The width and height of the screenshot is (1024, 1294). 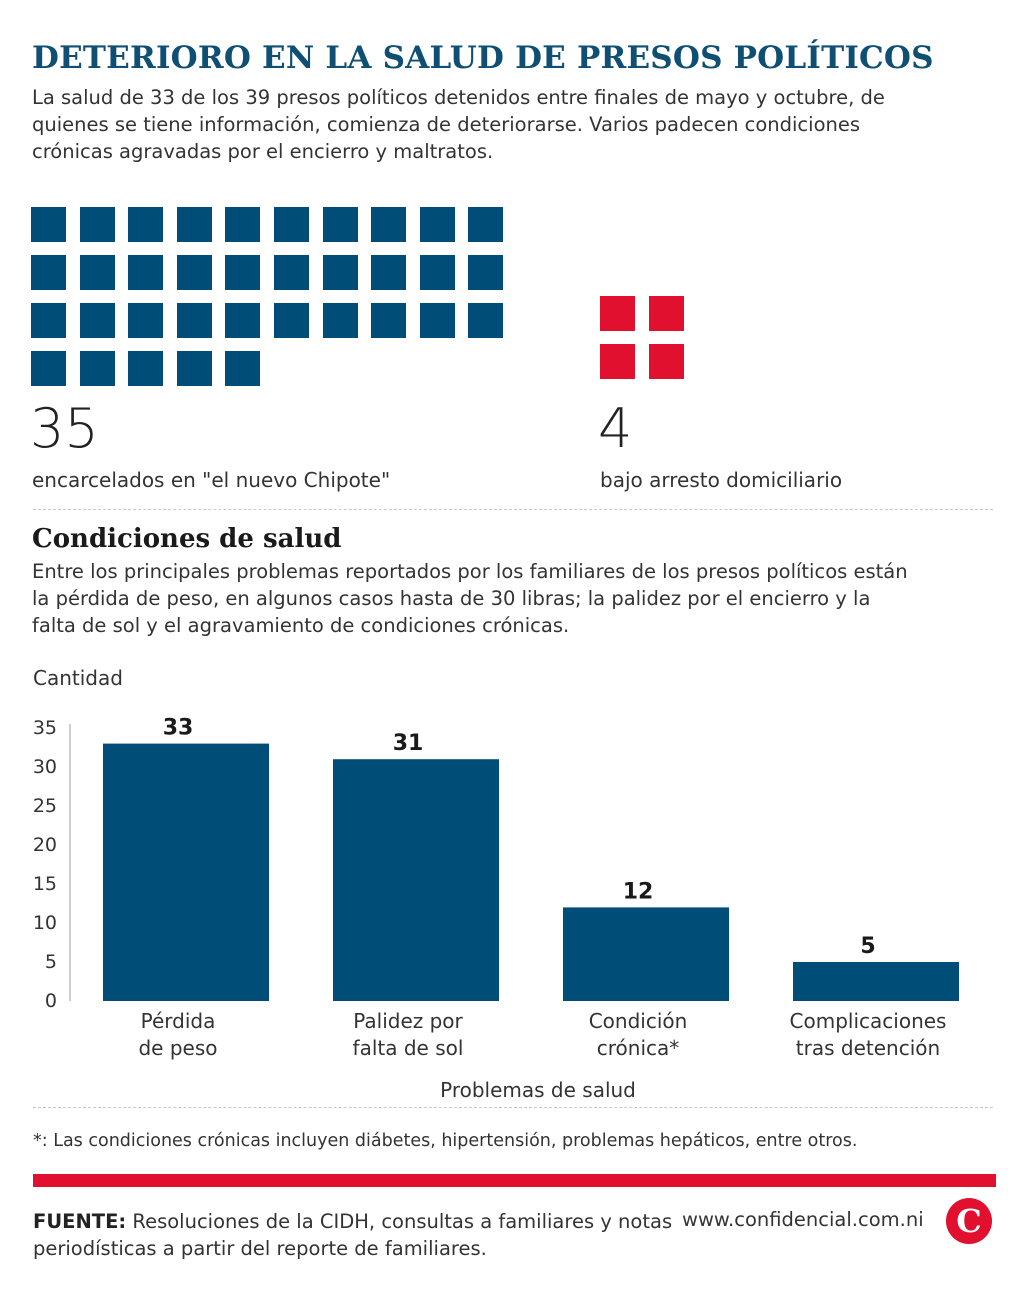 I want to click on x-axis-label: Problemas de salud, so click(x=538, y=1089).